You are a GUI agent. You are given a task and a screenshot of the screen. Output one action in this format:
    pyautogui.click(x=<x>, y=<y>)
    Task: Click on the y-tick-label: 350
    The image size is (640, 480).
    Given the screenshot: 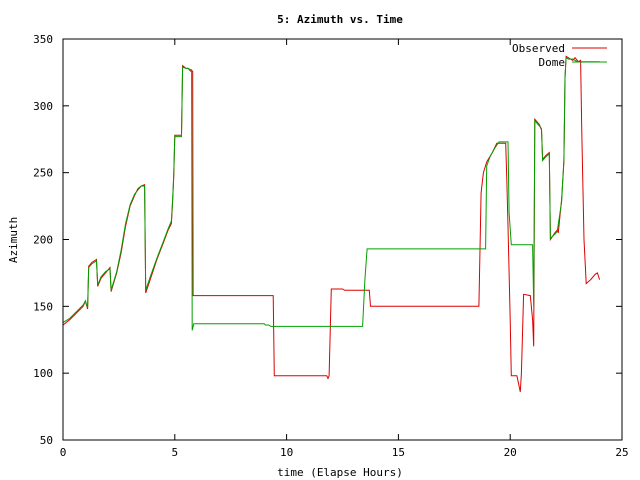 What is the action you would take?
    pyautogui.click(x=43, y=39)
    